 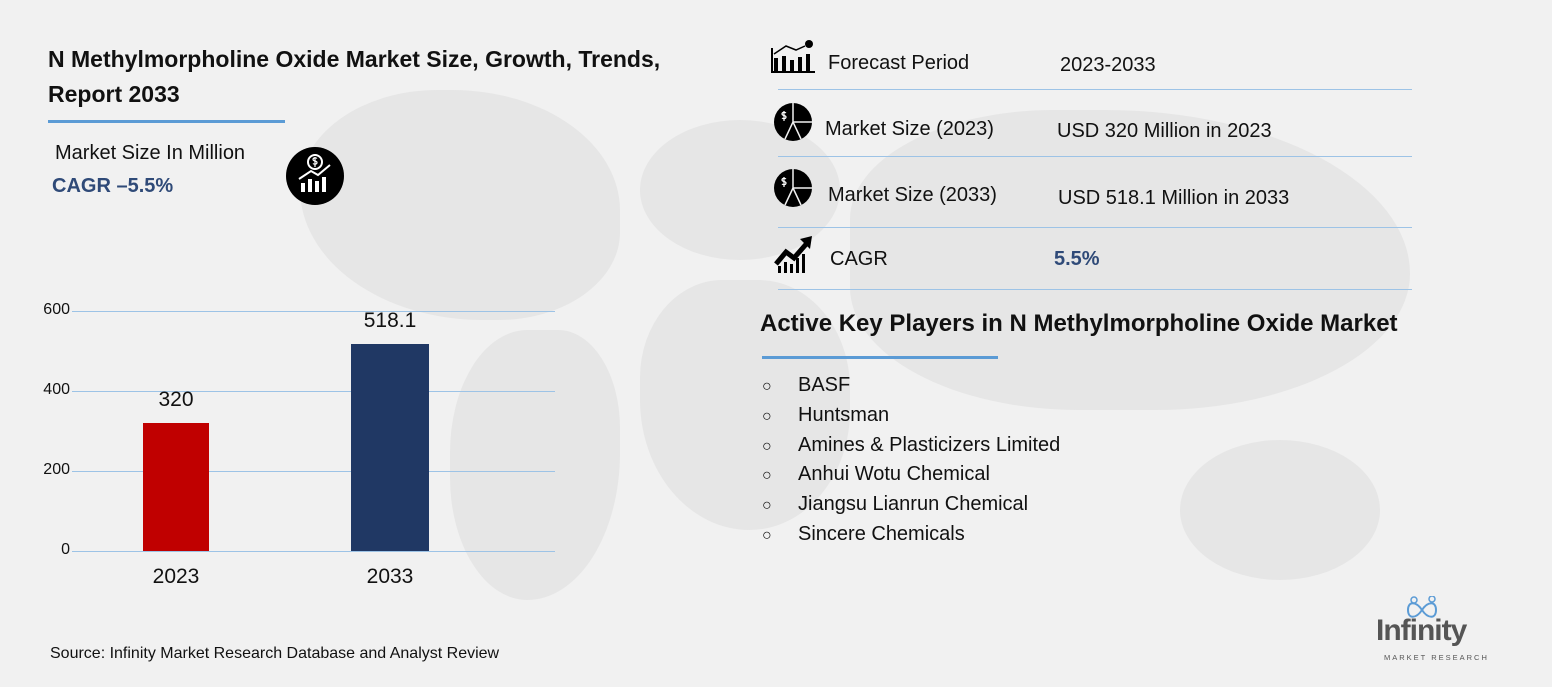 I want to click on bar-data-label: 320, so click(x=176, y=399).